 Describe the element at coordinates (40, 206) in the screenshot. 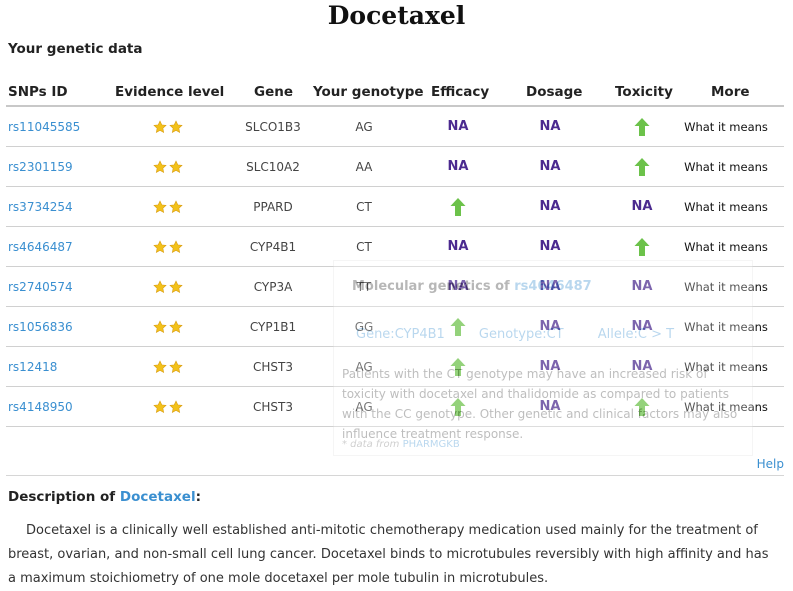

I see `snp-link: rs3734254` at that location.